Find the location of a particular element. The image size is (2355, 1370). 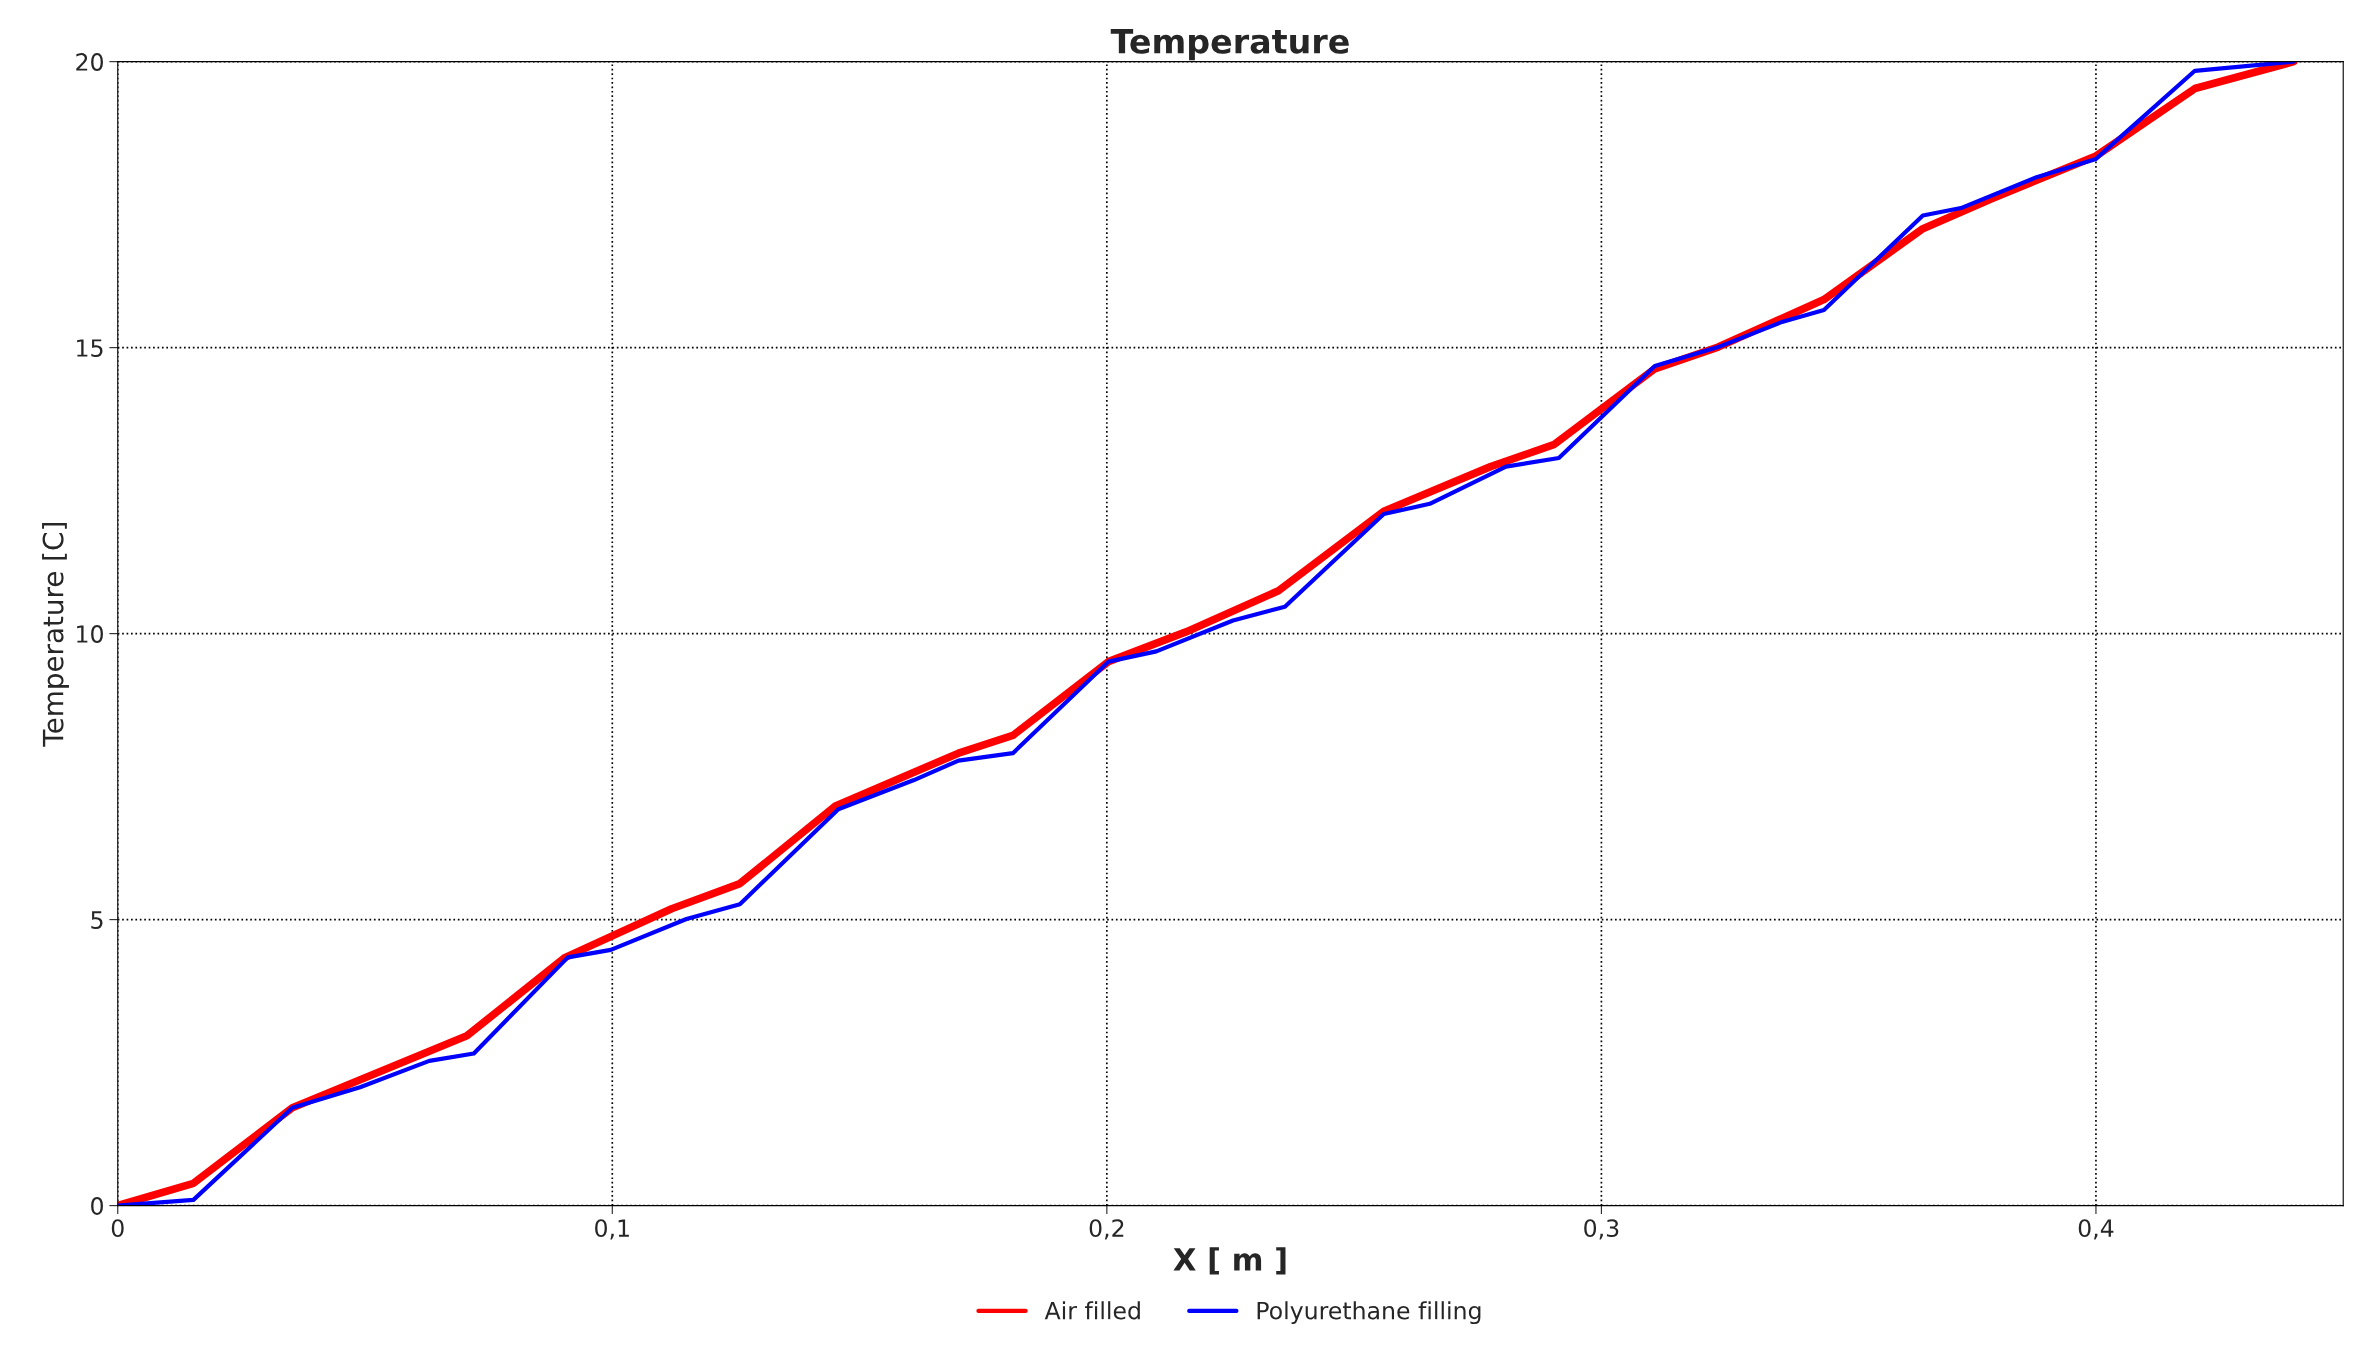

x-axis-title: X [ m ] is located at coordinates (1229, 1261).